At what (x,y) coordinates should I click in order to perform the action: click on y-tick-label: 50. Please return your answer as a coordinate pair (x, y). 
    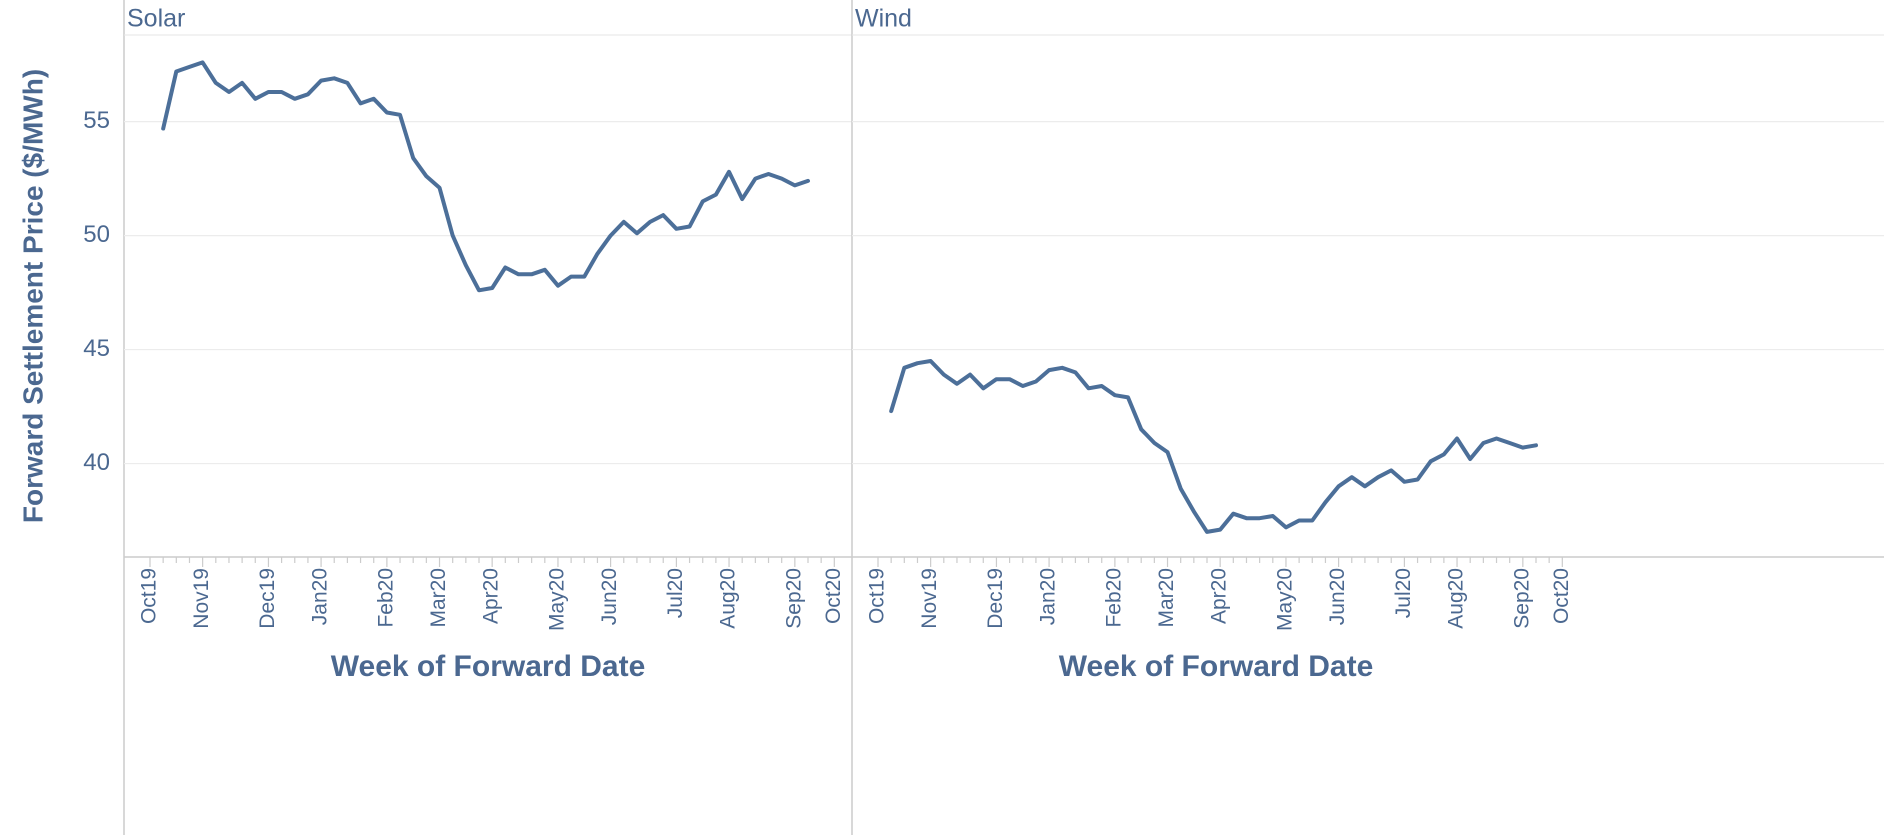
    Looking at the image, I should click on (96, 234).